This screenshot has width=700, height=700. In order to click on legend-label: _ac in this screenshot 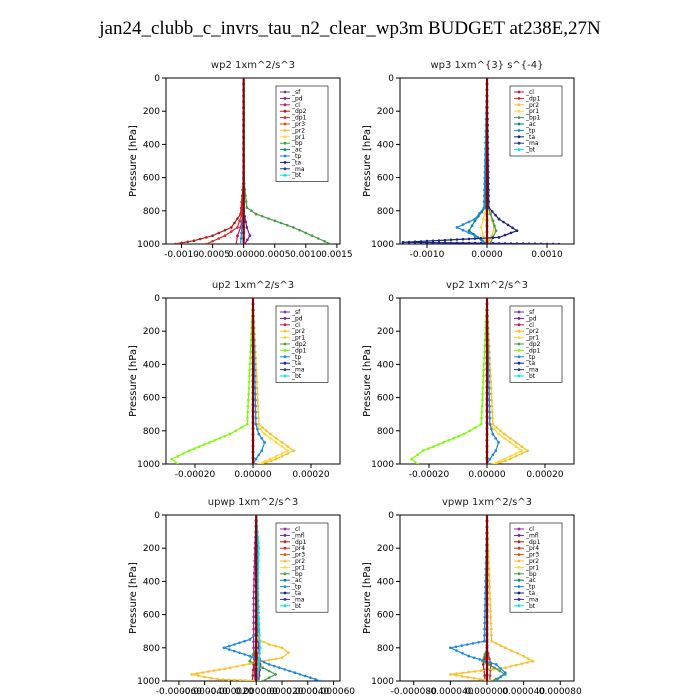, I will do `click(296, 150)`.